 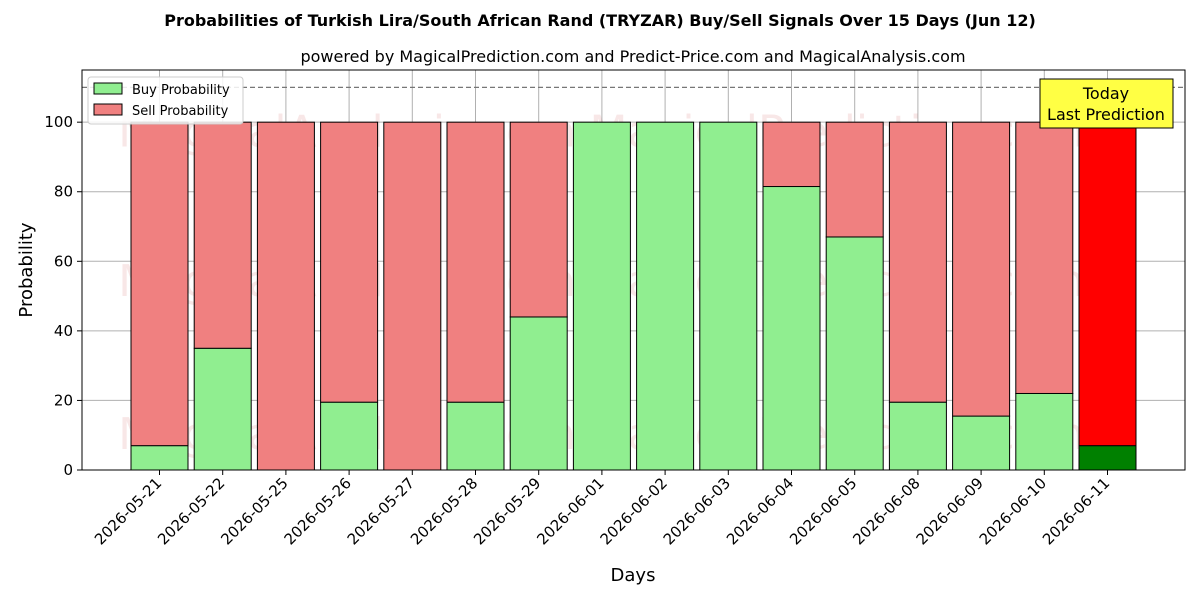 I want to click on y-tick-label: 60, so click(x=63, y=261).